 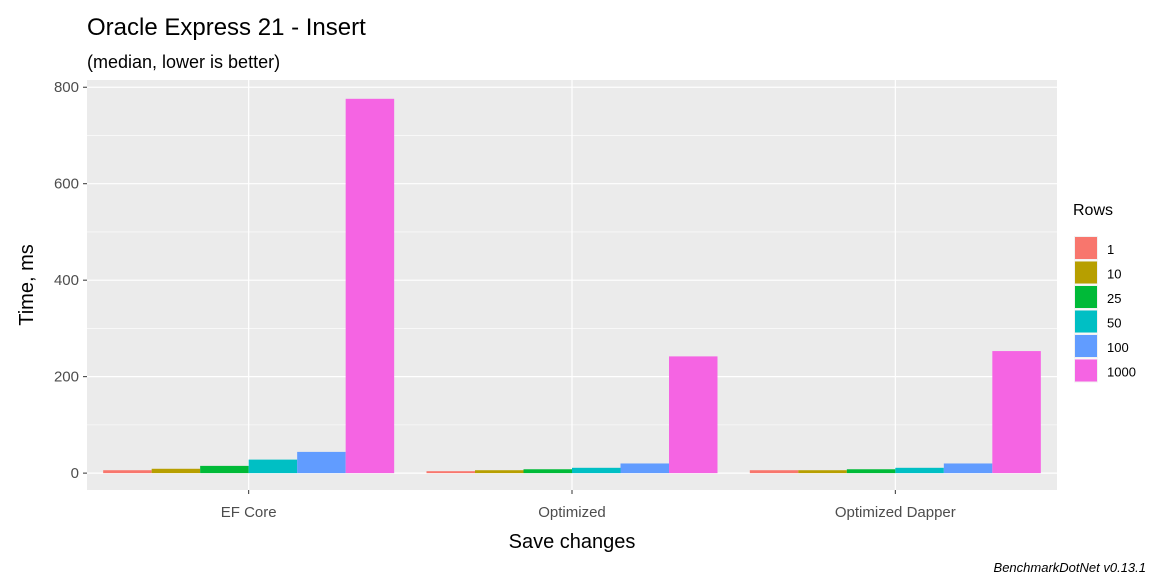 What do you see at coordinates (66, 87) in the screenshot?
I see `y-tick-label: 800` at bounding box center [66, 87].